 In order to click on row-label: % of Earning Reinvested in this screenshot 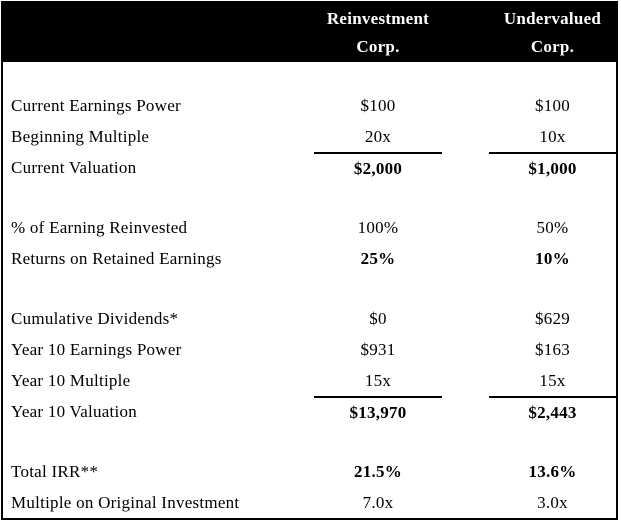, I will do `click(99, 227)`.